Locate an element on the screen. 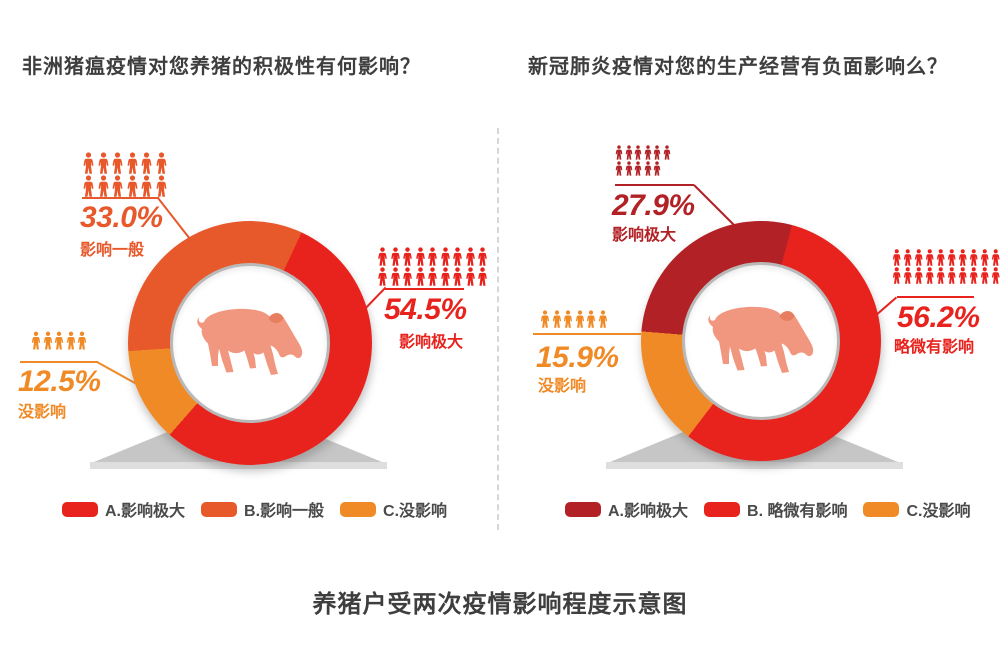 The image size is (1000, 661). right-donut-hole is located at coordinates (761, 341).